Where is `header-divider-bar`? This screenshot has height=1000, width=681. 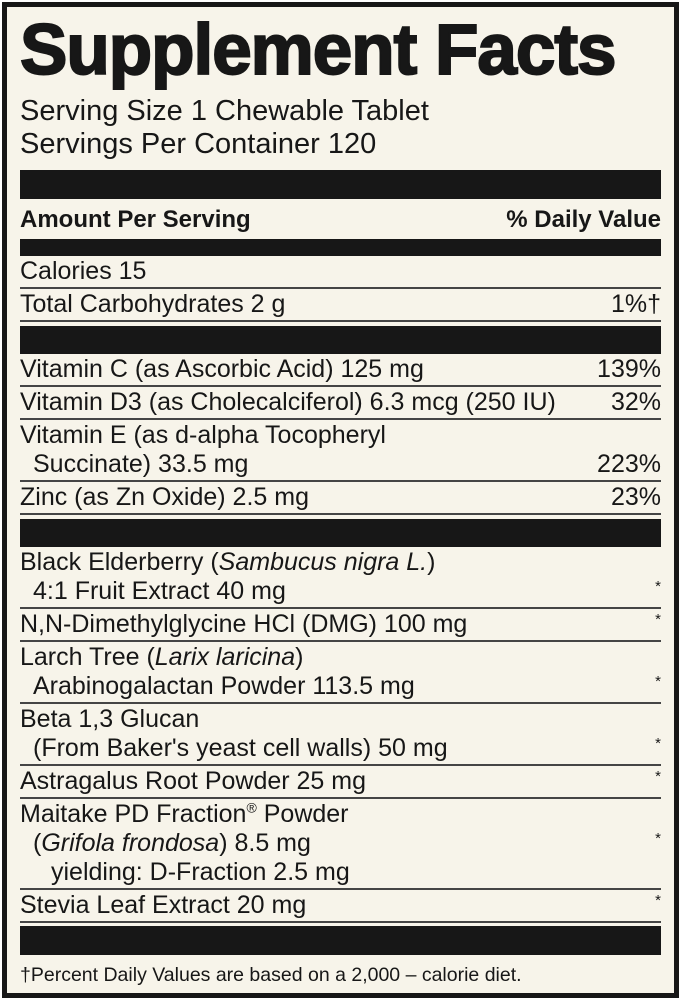
header-divider-bar is located at coordinates (340, 247).